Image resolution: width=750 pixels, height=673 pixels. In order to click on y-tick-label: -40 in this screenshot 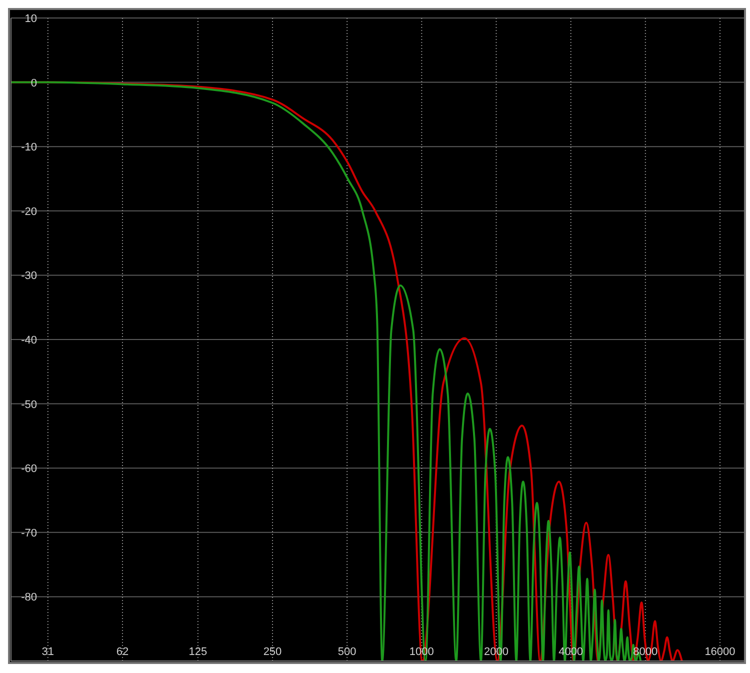, I will do `click(29, 340)`.